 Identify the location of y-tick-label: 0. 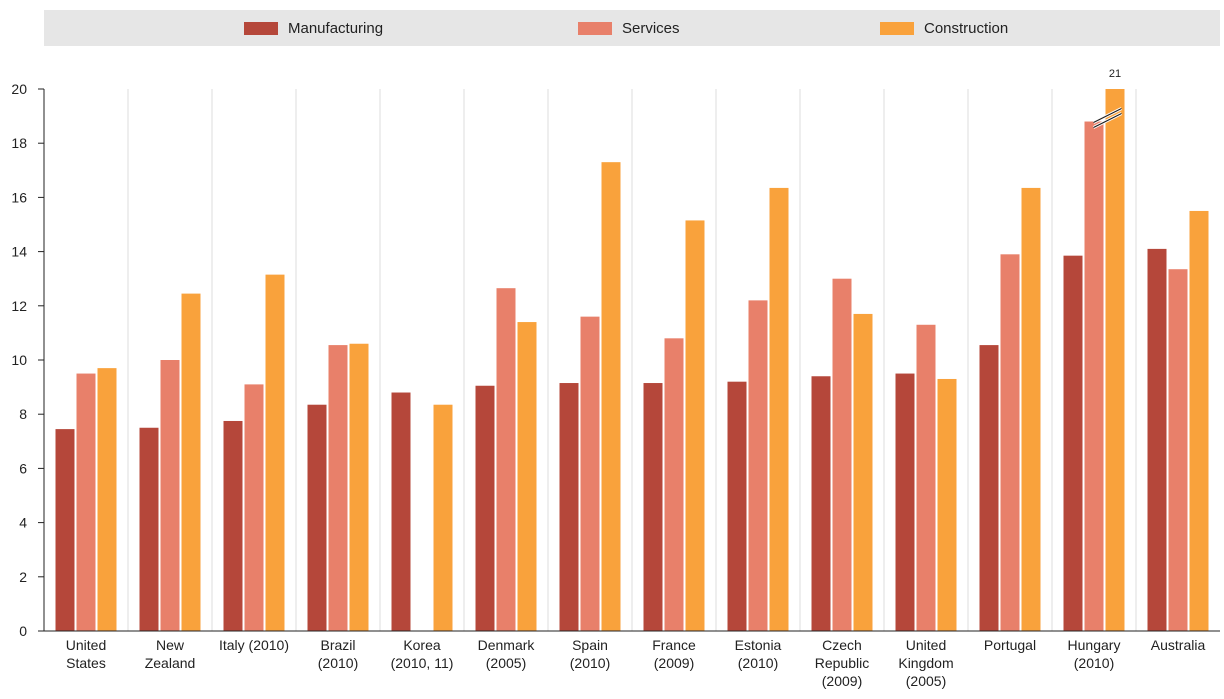
(23, 631).